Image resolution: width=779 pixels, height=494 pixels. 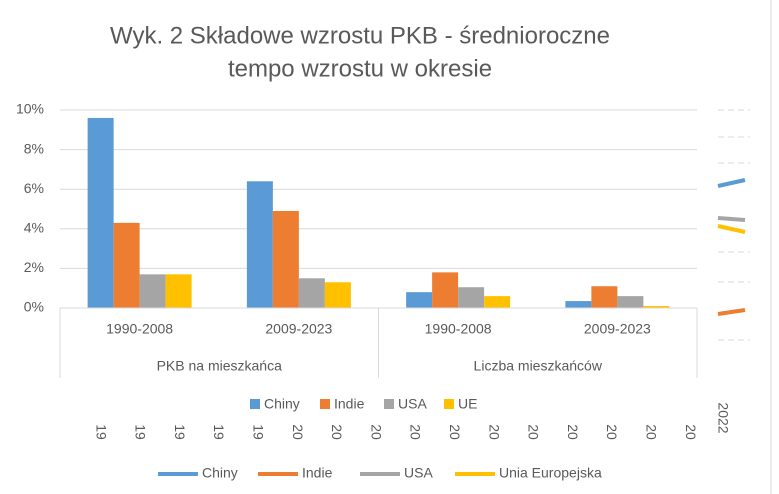 I want to click on y-tick-label: 10%, so click(x=30, y=109).